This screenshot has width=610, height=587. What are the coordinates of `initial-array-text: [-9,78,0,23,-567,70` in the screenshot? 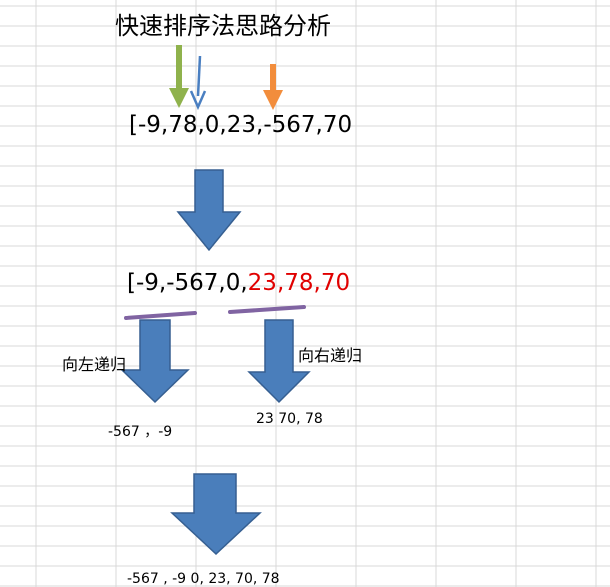 It's located at (241, 125).